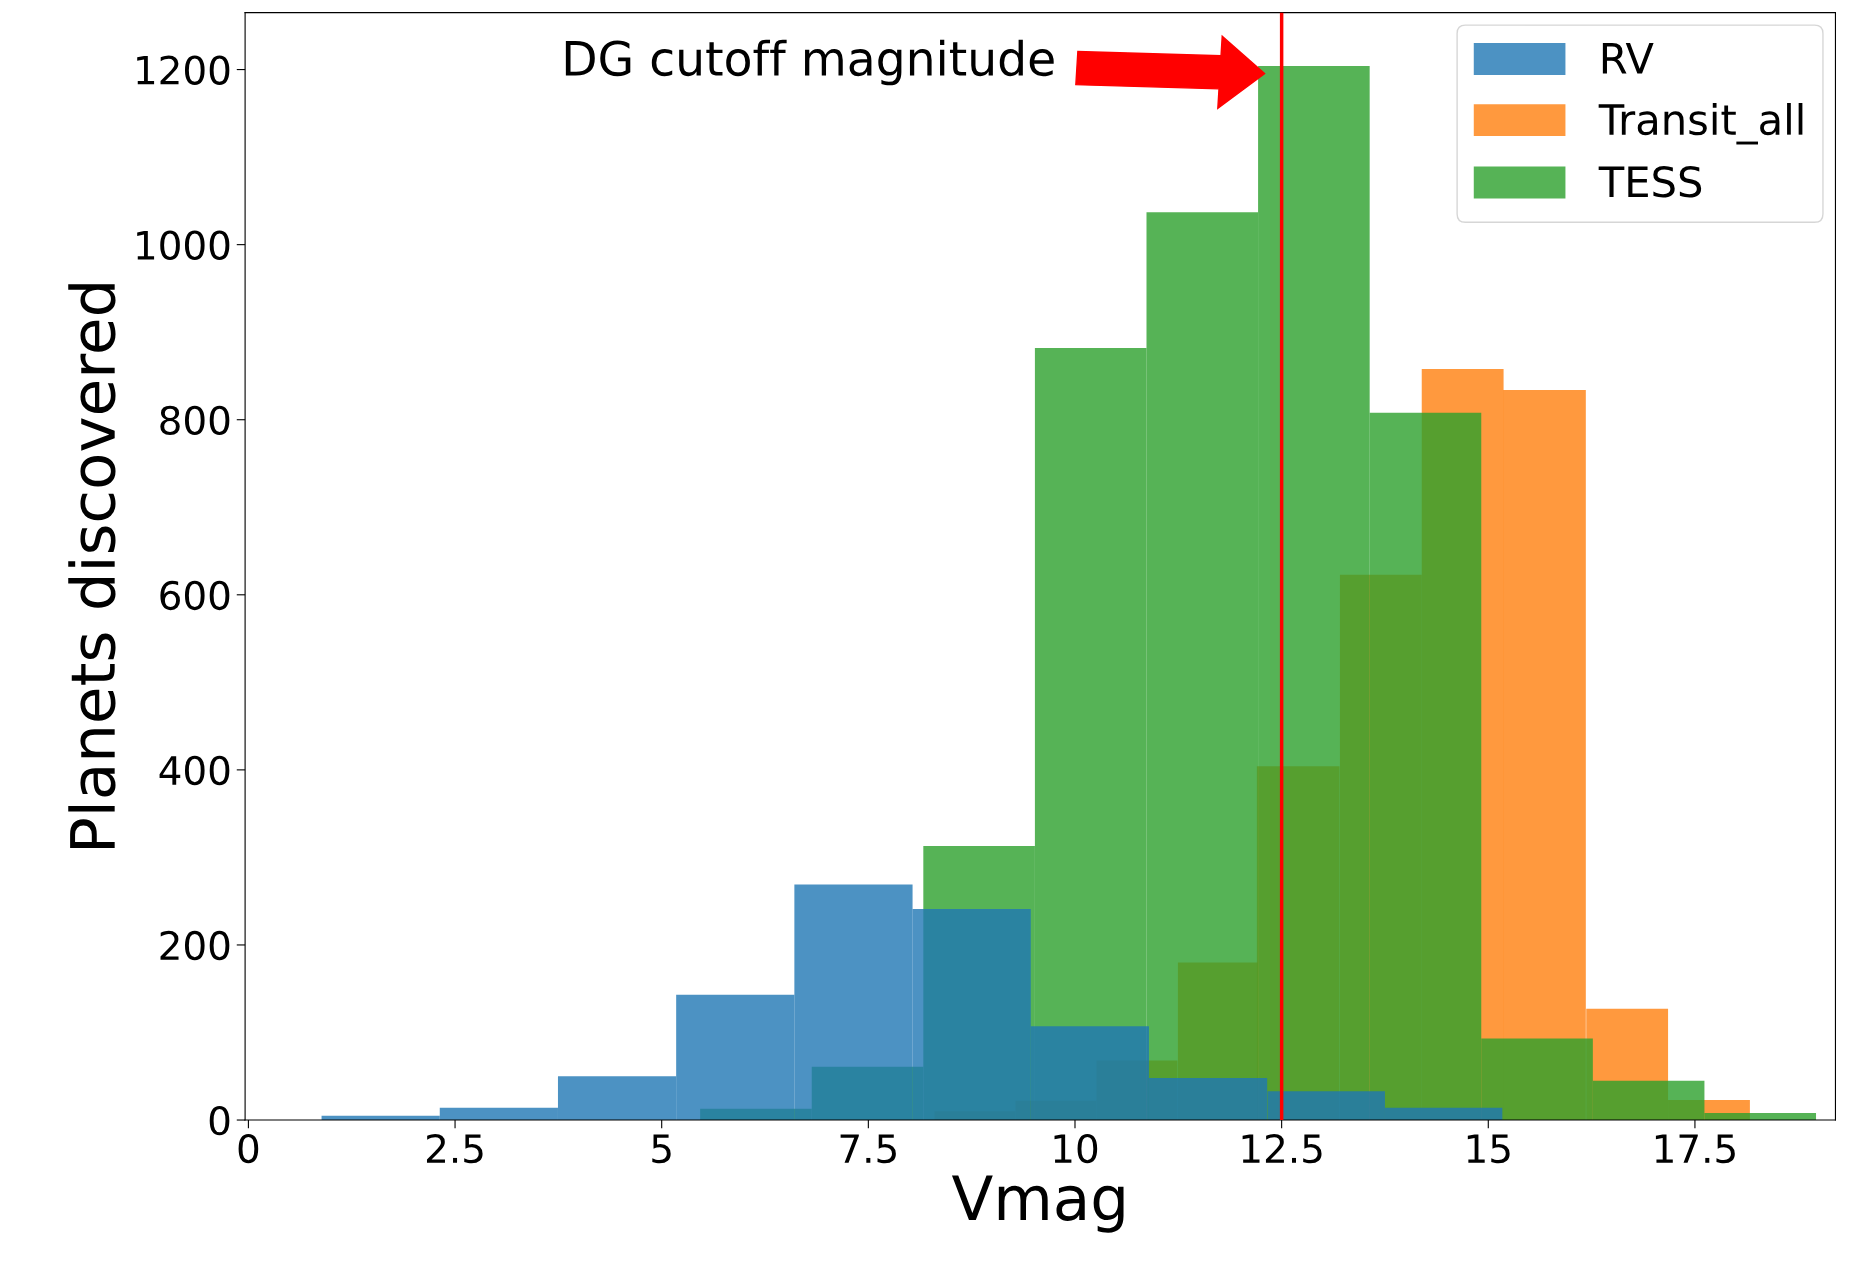 The height and width of the screenshot is (1267, 1871). What do you see at coordinates (194, 770) in the screenshot?
I see `y-tick-label: 400` at bounding box center [194, 770].